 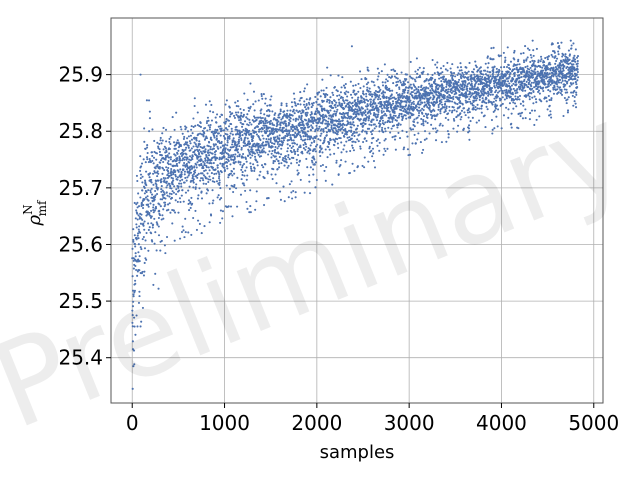 What do you see at coordinates (80, 75) in the screenshot?
I see `y-tick-label: 25.9` at bounding box center [80, 75].